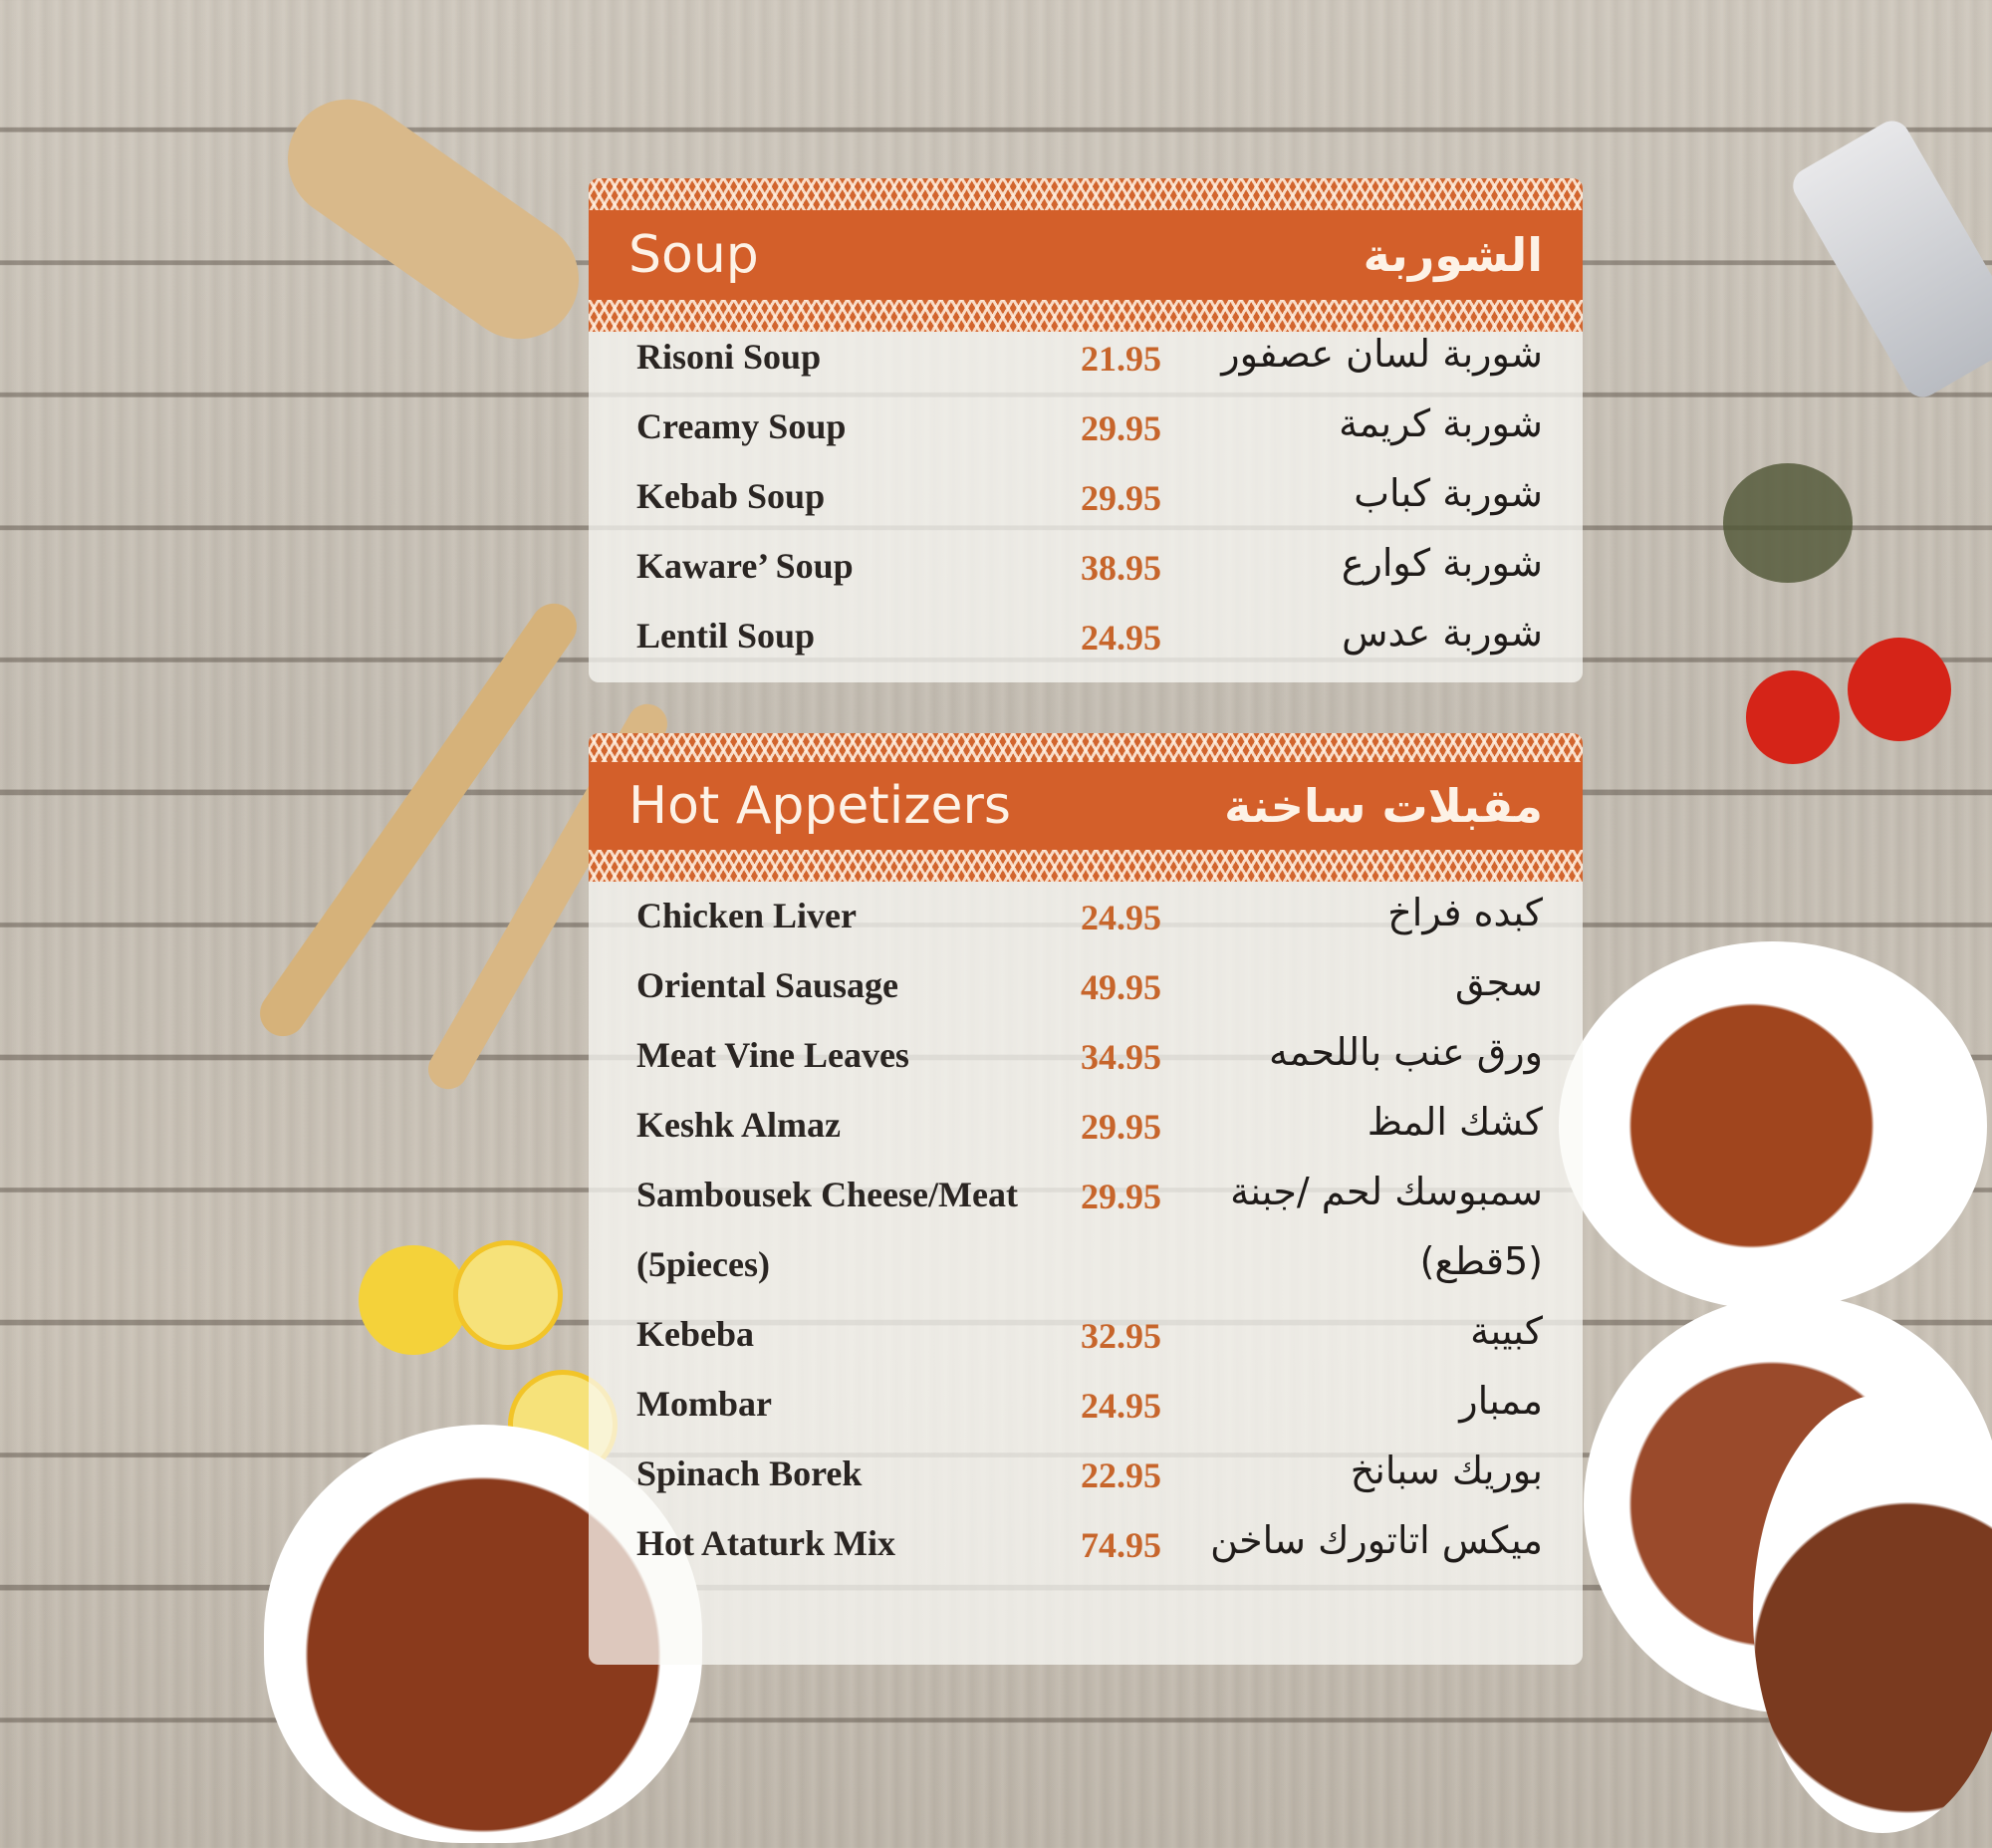 This screenshot has height=1848, width=1992. I want to click on menu-item: Chicken Liver 24.95 كبده فراخ, so click(1086, 918).